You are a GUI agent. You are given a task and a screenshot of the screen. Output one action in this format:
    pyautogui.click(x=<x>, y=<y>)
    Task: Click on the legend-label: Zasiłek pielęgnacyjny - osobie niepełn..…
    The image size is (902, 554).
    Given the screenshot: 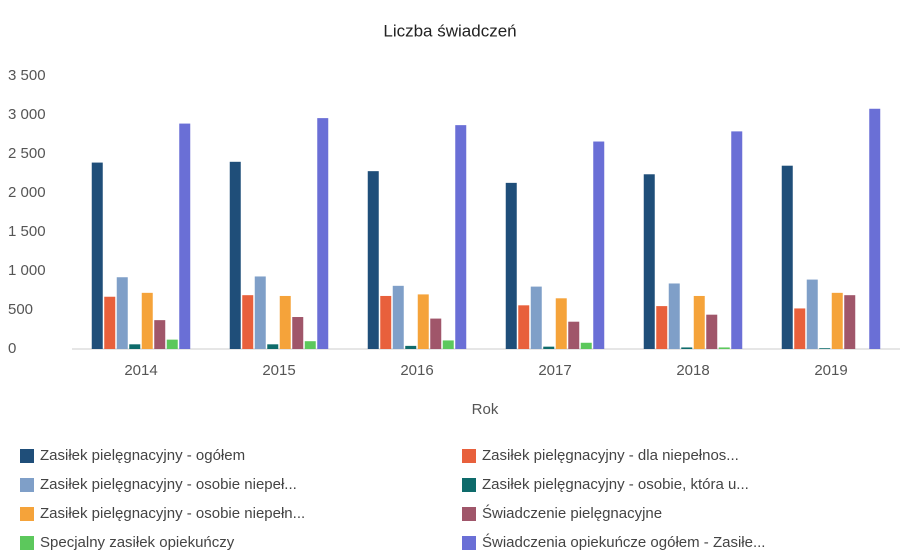 What is the action you would take?
    pyautogui.click(x=172, y=513)
    